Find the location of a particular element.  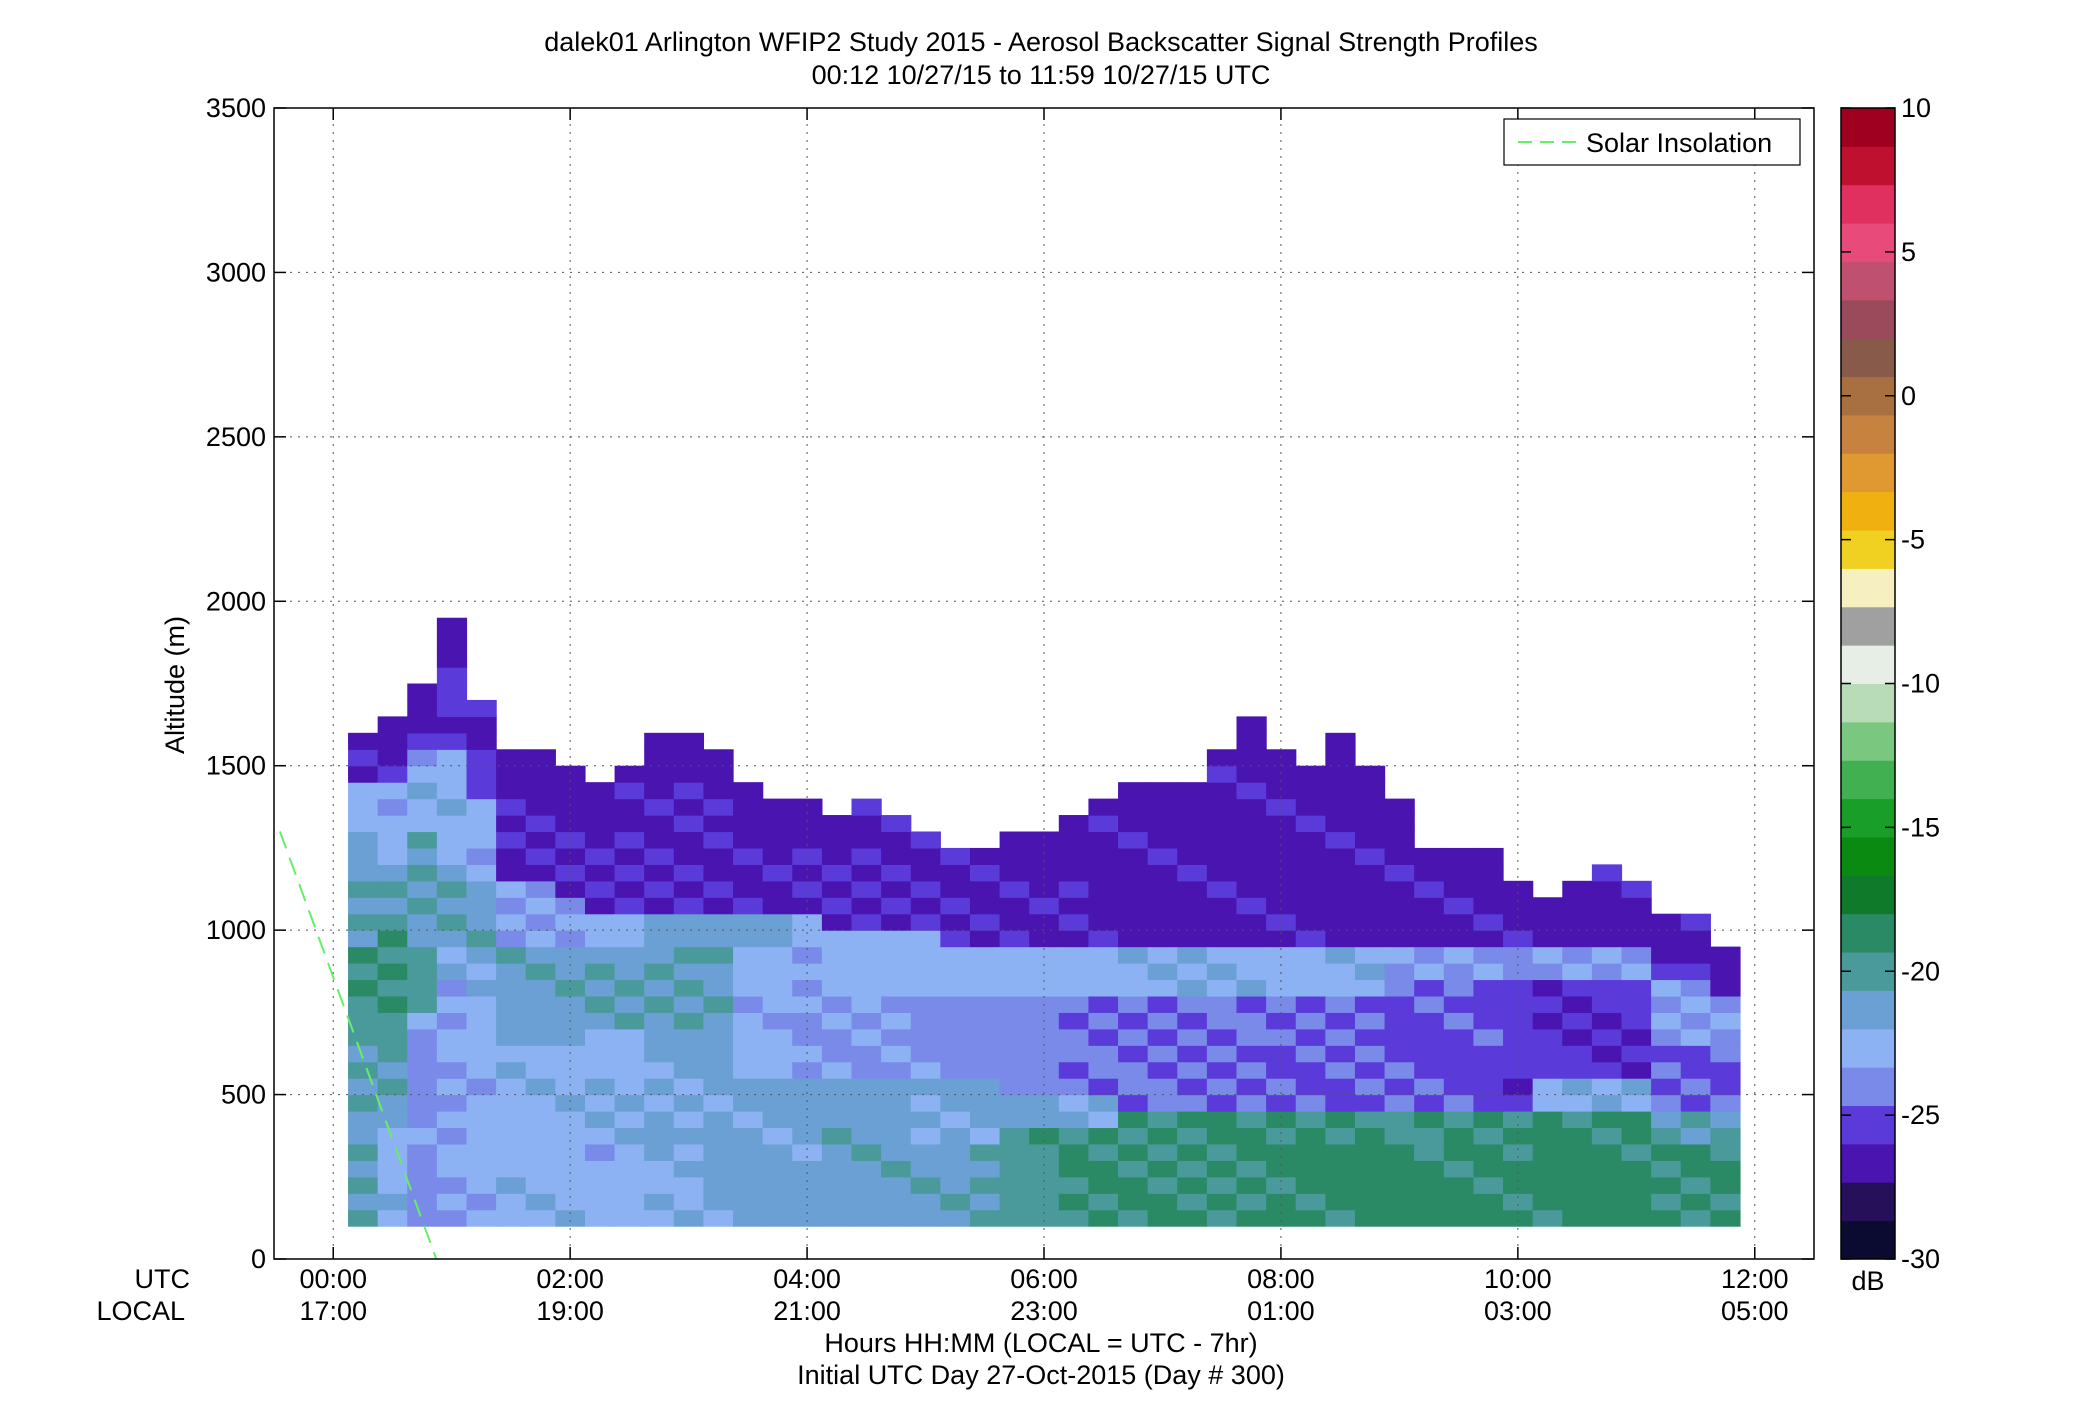

y-tick-label: 2000 is located at coordinates (236, 601).